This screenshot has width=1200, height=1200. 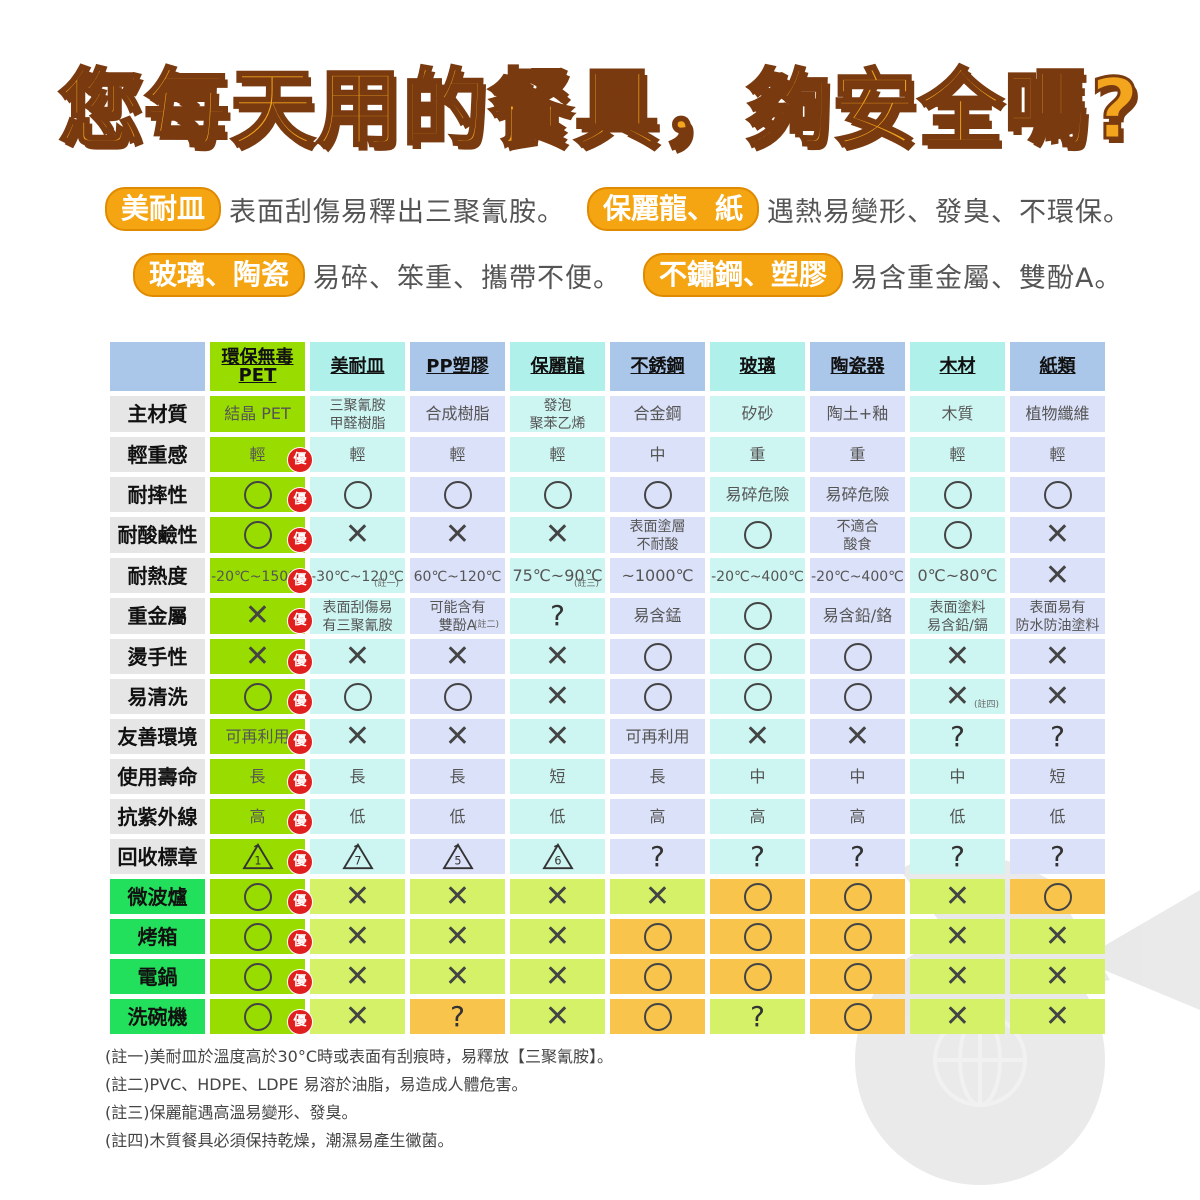 What do you see at coordinates (557, 414) in the screenshot?
I see `table-cell: 發泡 聚苯乙烯` at bounding box center [557, 414].